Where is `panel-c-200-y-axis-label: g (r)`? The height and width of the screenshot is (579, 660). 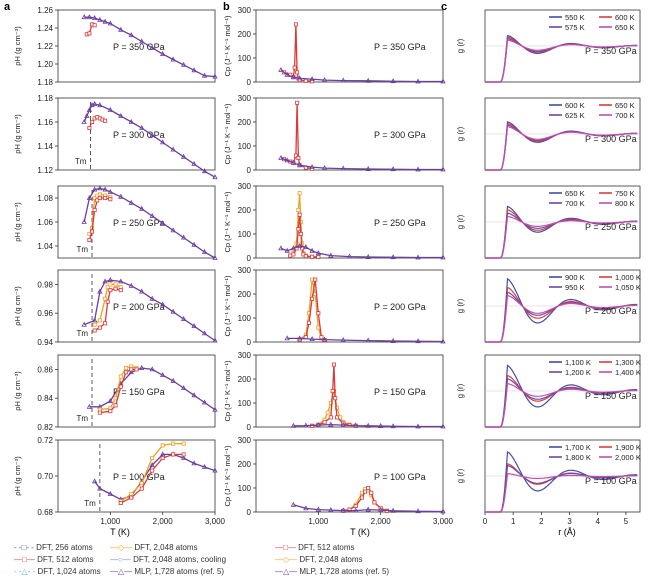 panel-c-200-y-axis-label: g (r) is located at coordinates (460, 305).